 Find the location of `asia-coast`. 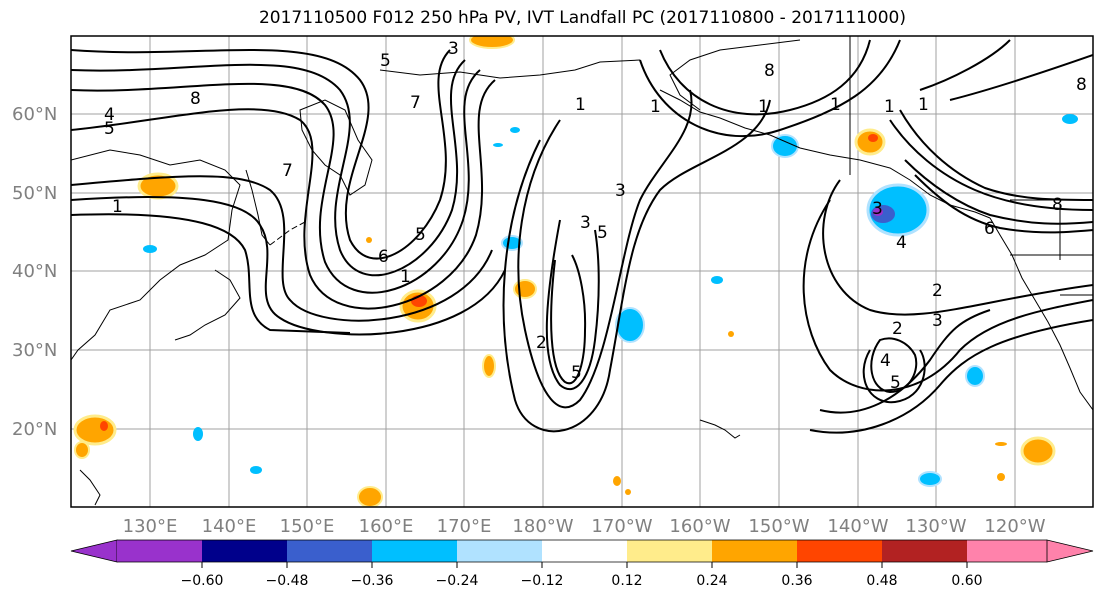

asia-coast is located at coordinates (156, 255).